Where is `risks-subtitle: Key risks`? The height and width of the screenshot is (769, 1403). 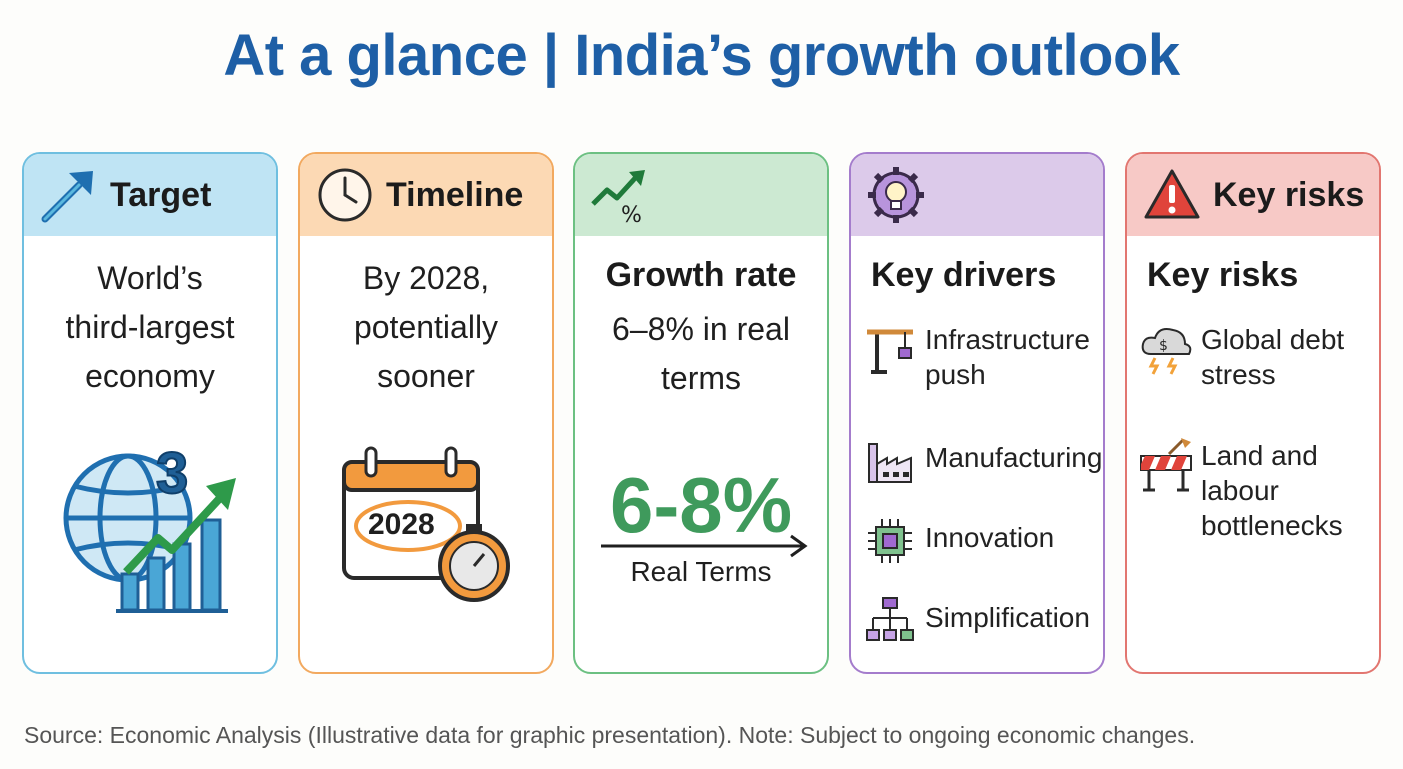
risks-subtitle: Key risks is located at coordinates (1223, 275).